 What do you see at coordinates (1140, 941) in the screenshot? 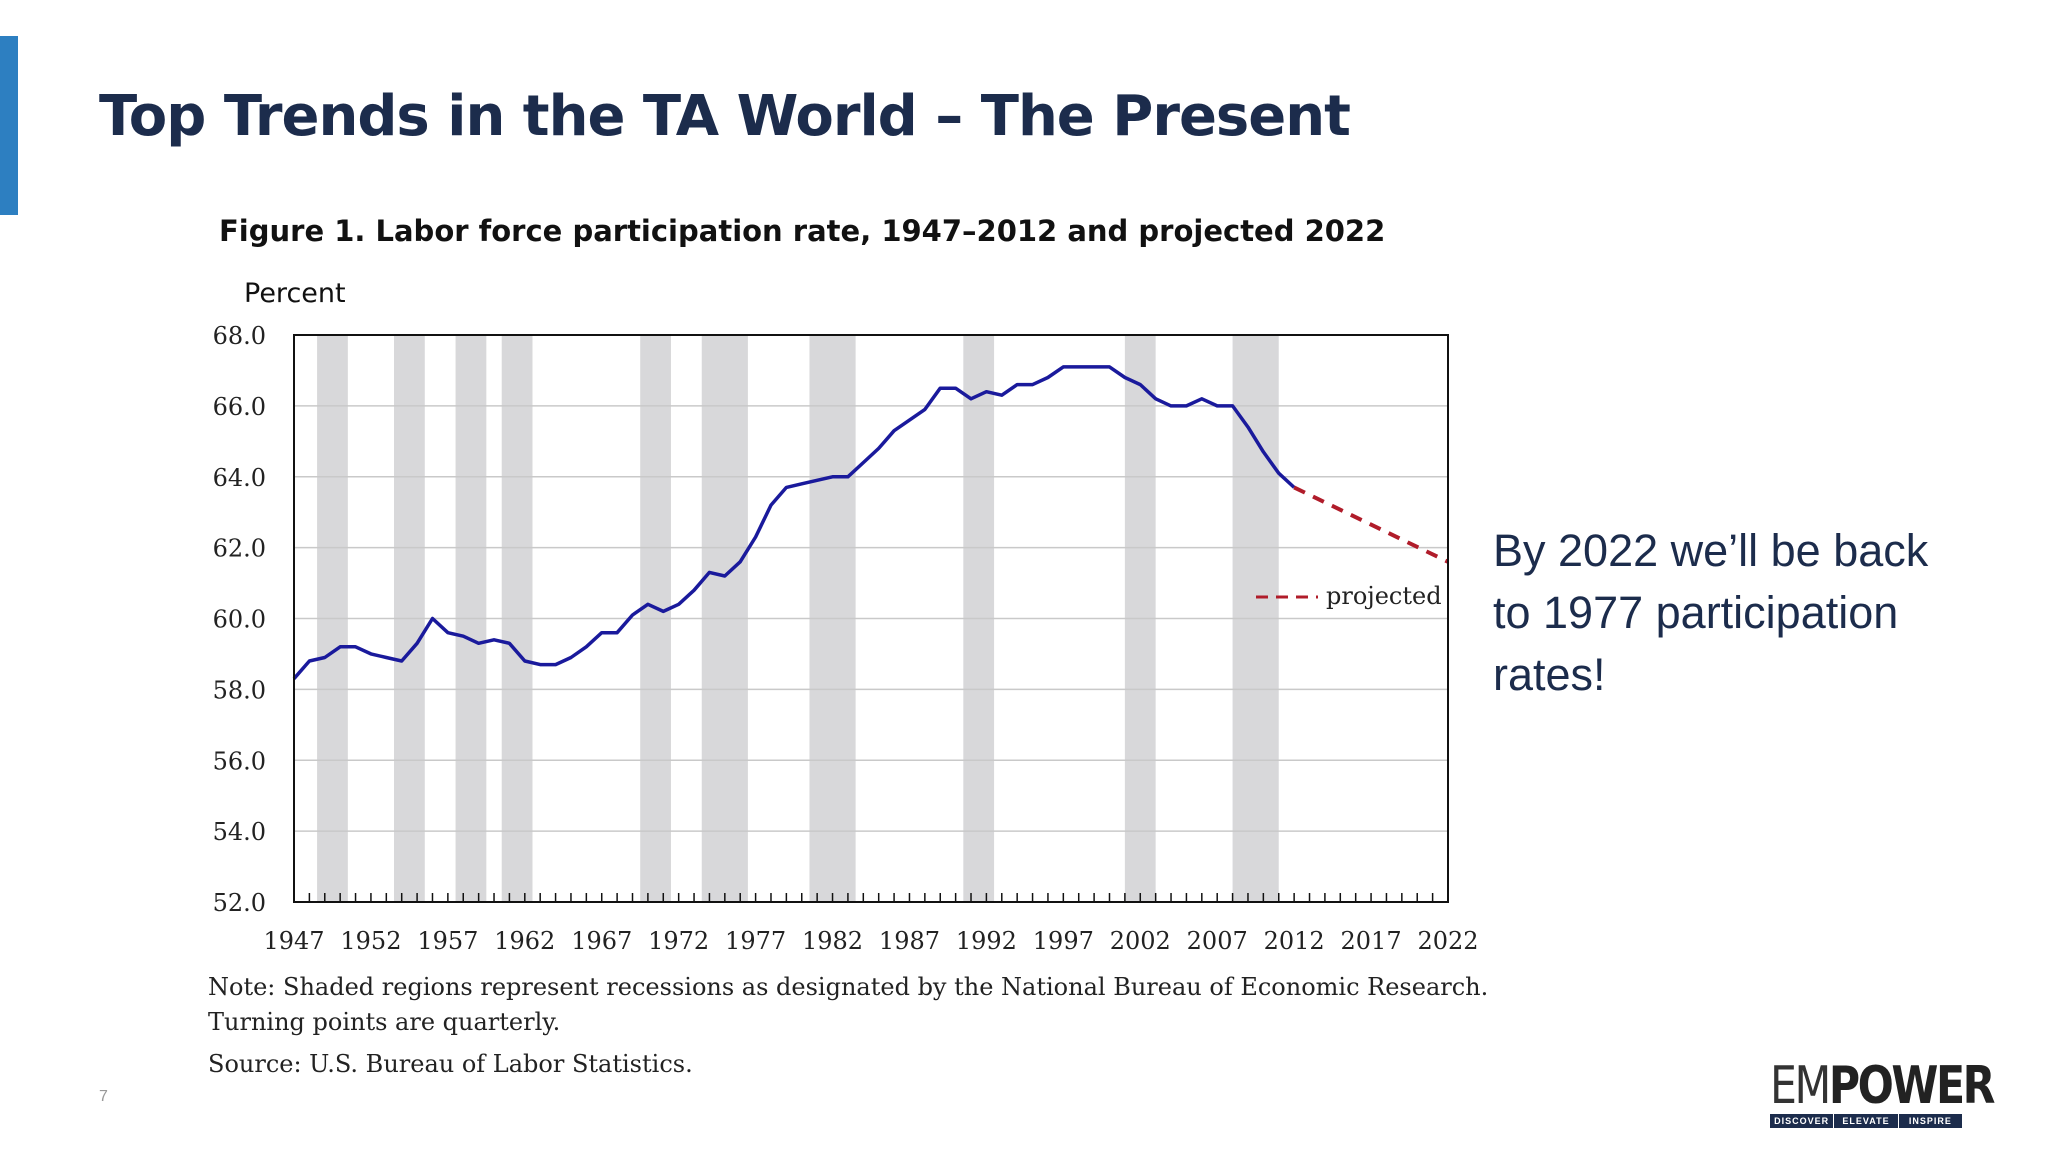
I see `x-tick-label: 2002` at bounding box center [1140, 941].